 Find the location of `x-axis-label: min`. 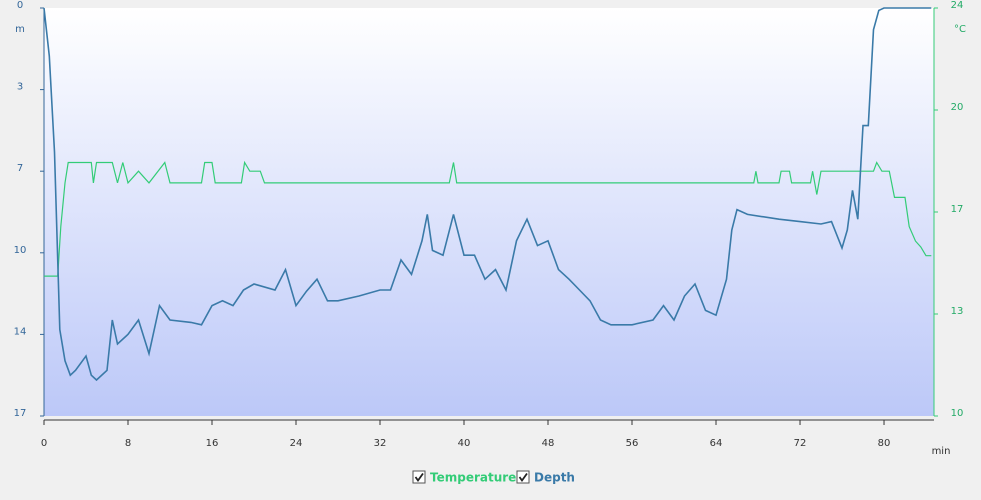

x-axis-label: min is located at coordinates (941, 451).